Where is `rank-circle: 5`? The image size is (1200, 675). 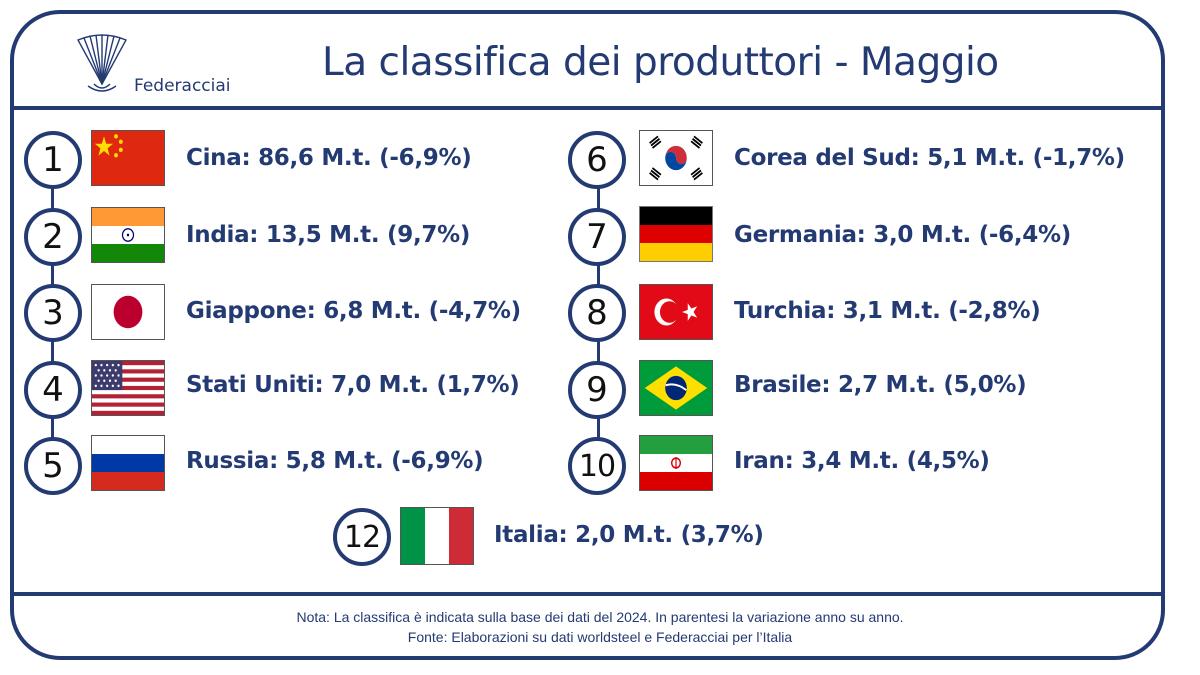 rank-circle: 5 is located at coordinates (53, 466).